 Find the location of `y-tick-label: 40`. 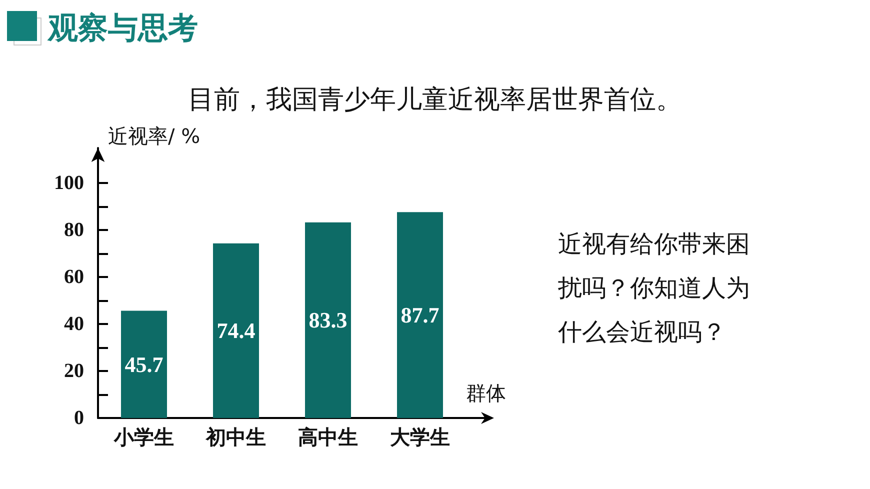

y-tick-label: 40 is located at coordinates (74, 324).